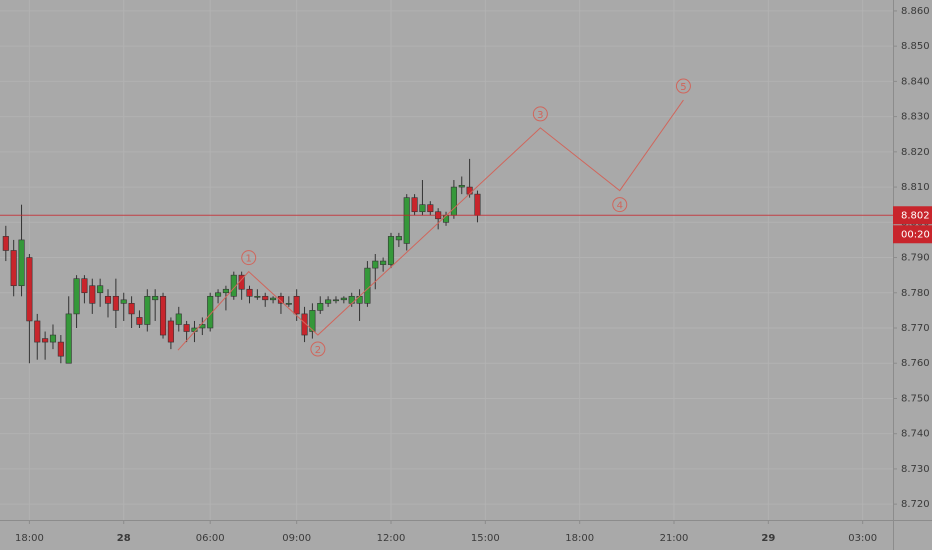  I want to click on y-tick-label: 8.730, so click(915, 469).